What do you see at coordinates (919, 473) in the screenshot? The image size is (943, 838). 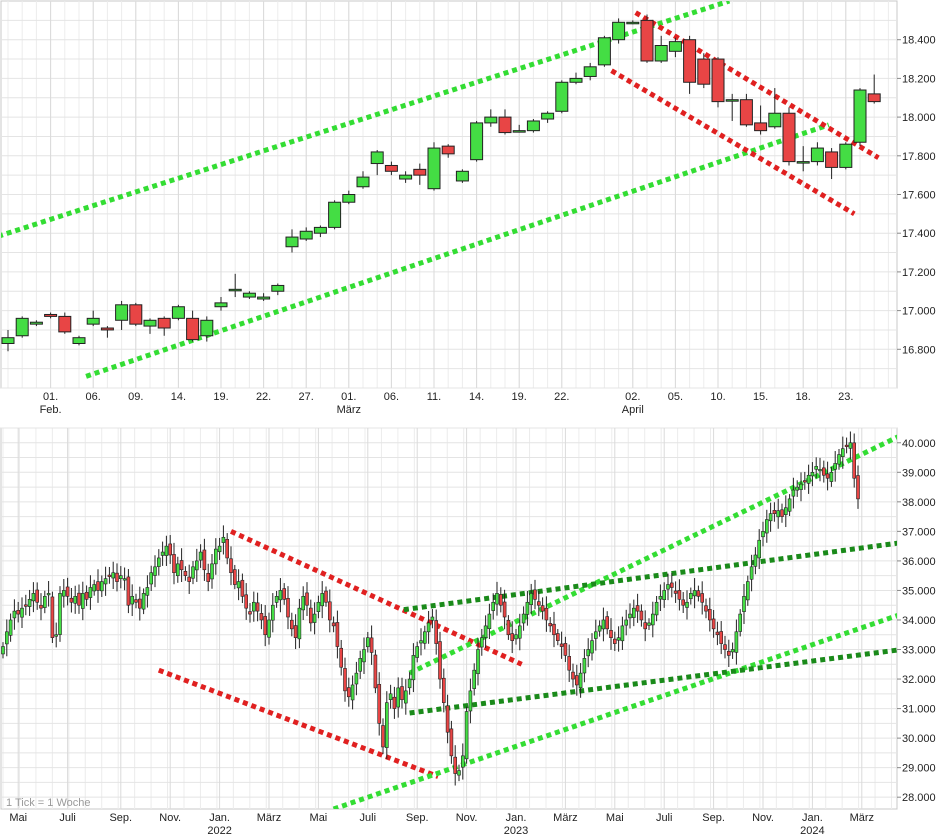 I see `y-tick-label: 39.000` at bounding box center [919, 473].